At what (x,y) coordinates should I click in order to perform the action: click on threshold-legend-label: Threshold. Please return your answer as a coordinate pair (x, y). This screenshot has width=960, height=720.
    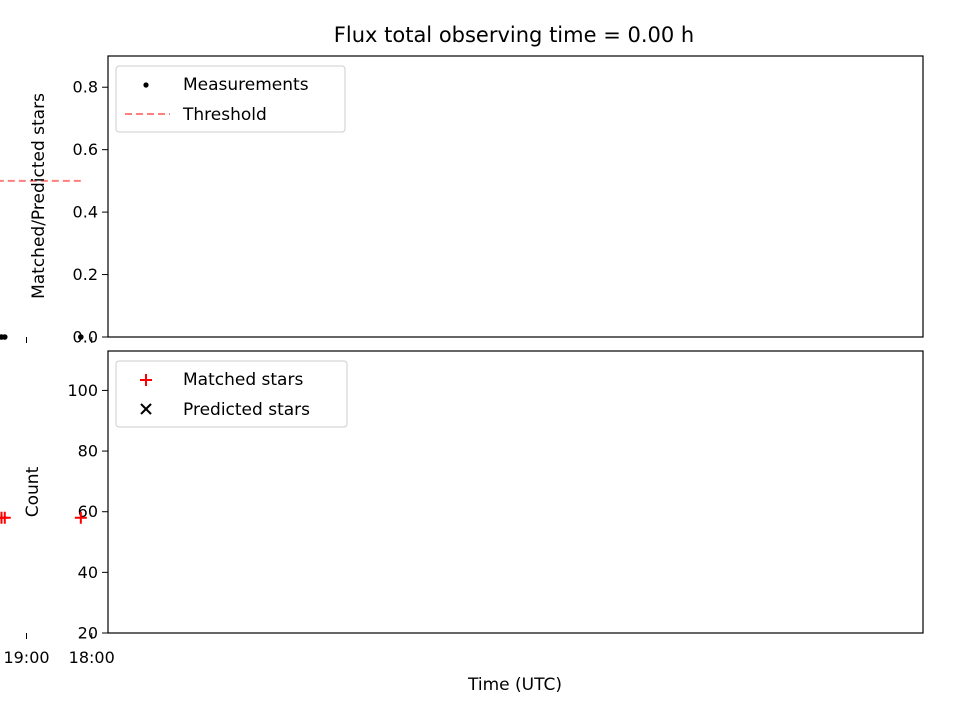
    Looking at the image, I should click on (224, 115).